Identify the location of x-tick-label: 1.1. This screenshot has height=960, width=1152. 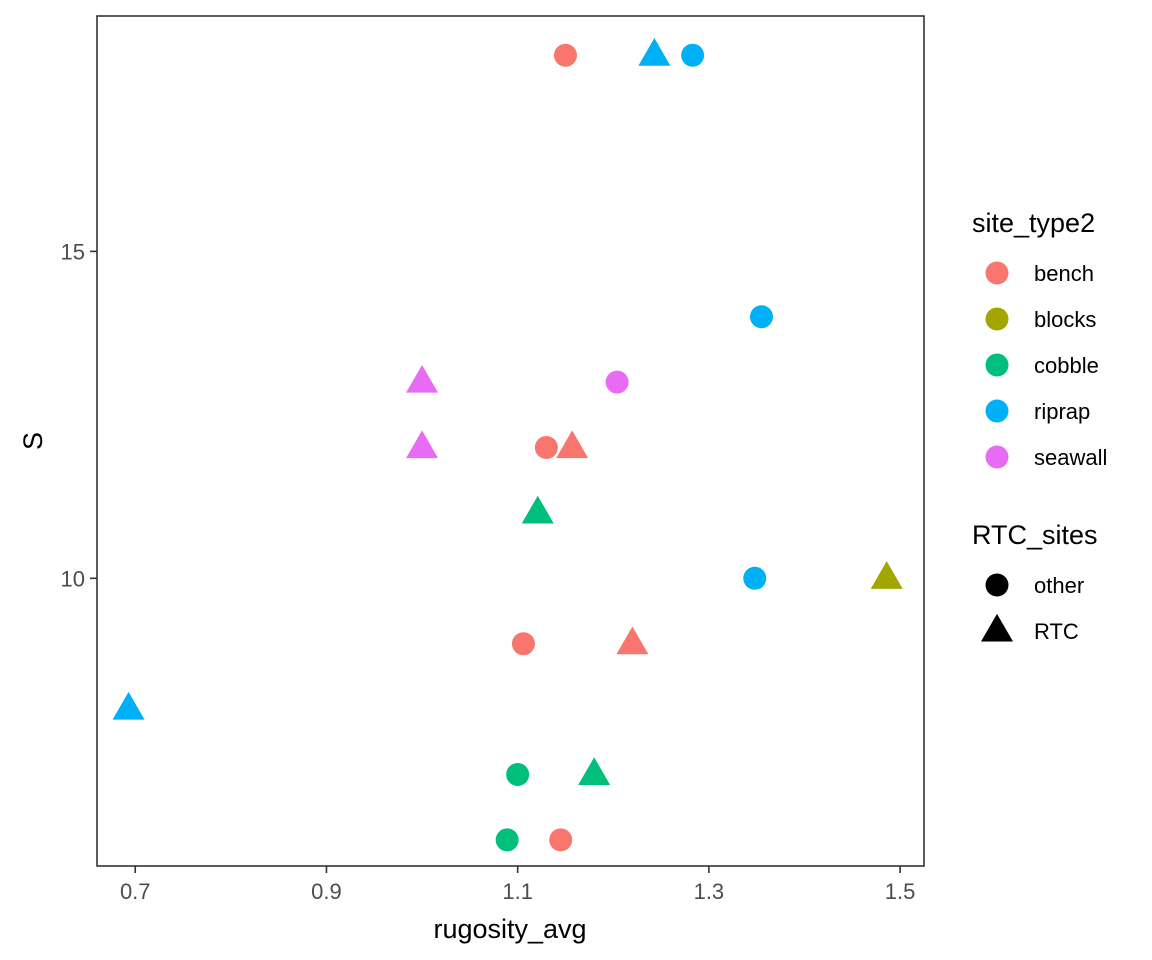
(517, 891).